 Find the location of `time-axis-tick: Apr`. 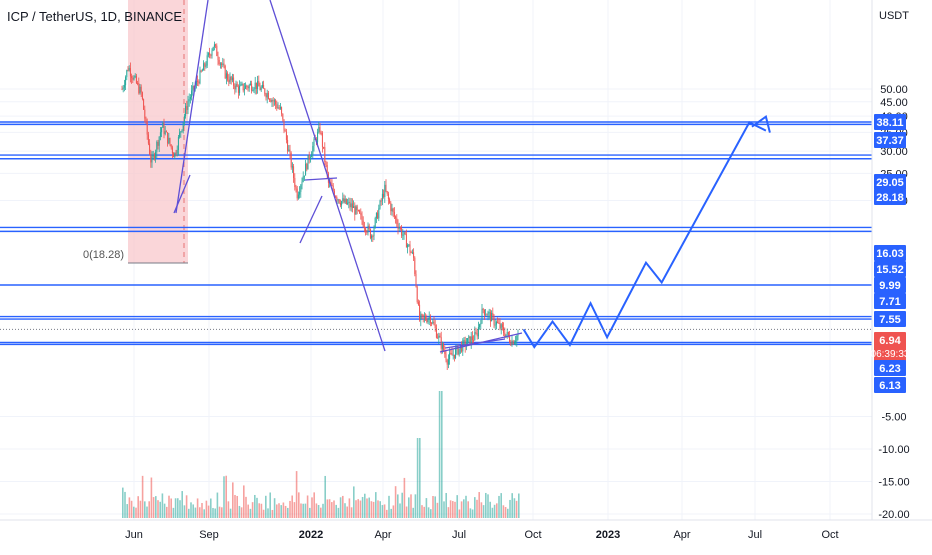

time-axis-tick: Apr is located at coordinates (681, 535).